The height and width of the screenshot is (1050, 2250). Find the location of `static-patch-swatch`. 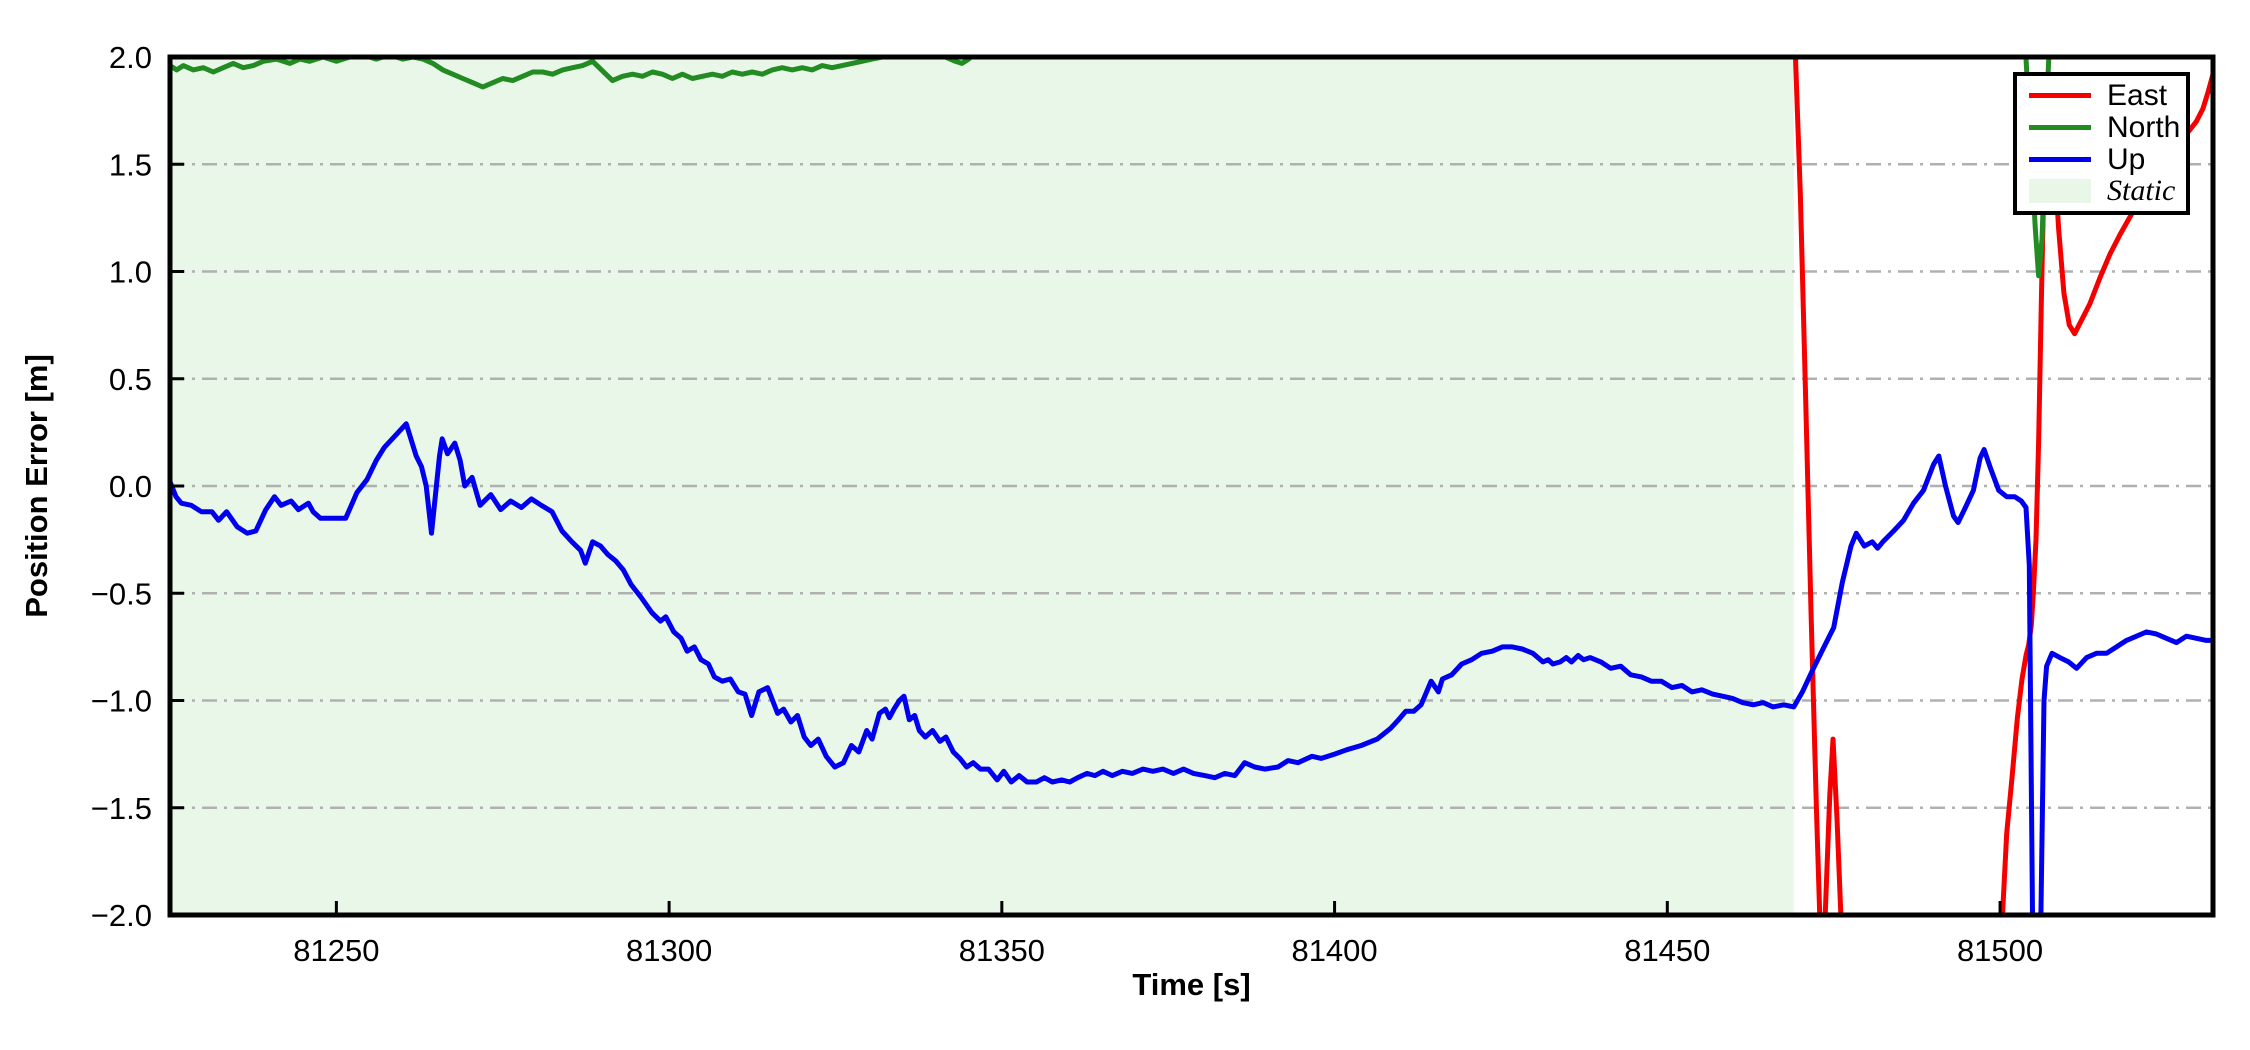

static-patch-swatch is located at coordinates (2060, 191).